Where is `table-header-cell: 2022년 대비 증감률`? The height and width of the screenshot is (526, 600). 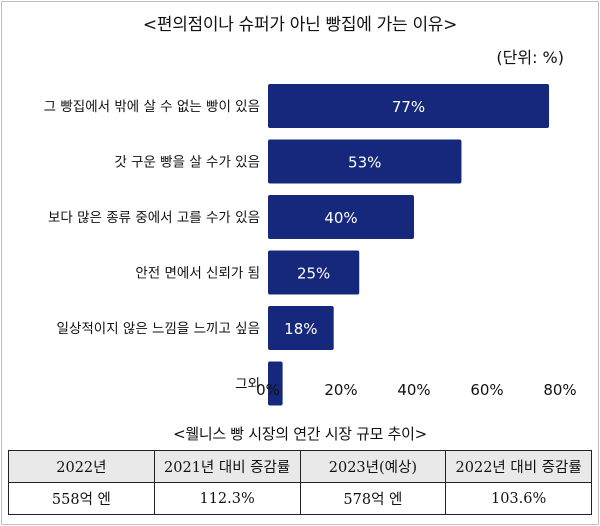
table-header-cell: 2022년 대비 증감률 is located at coordinates (518, 466).